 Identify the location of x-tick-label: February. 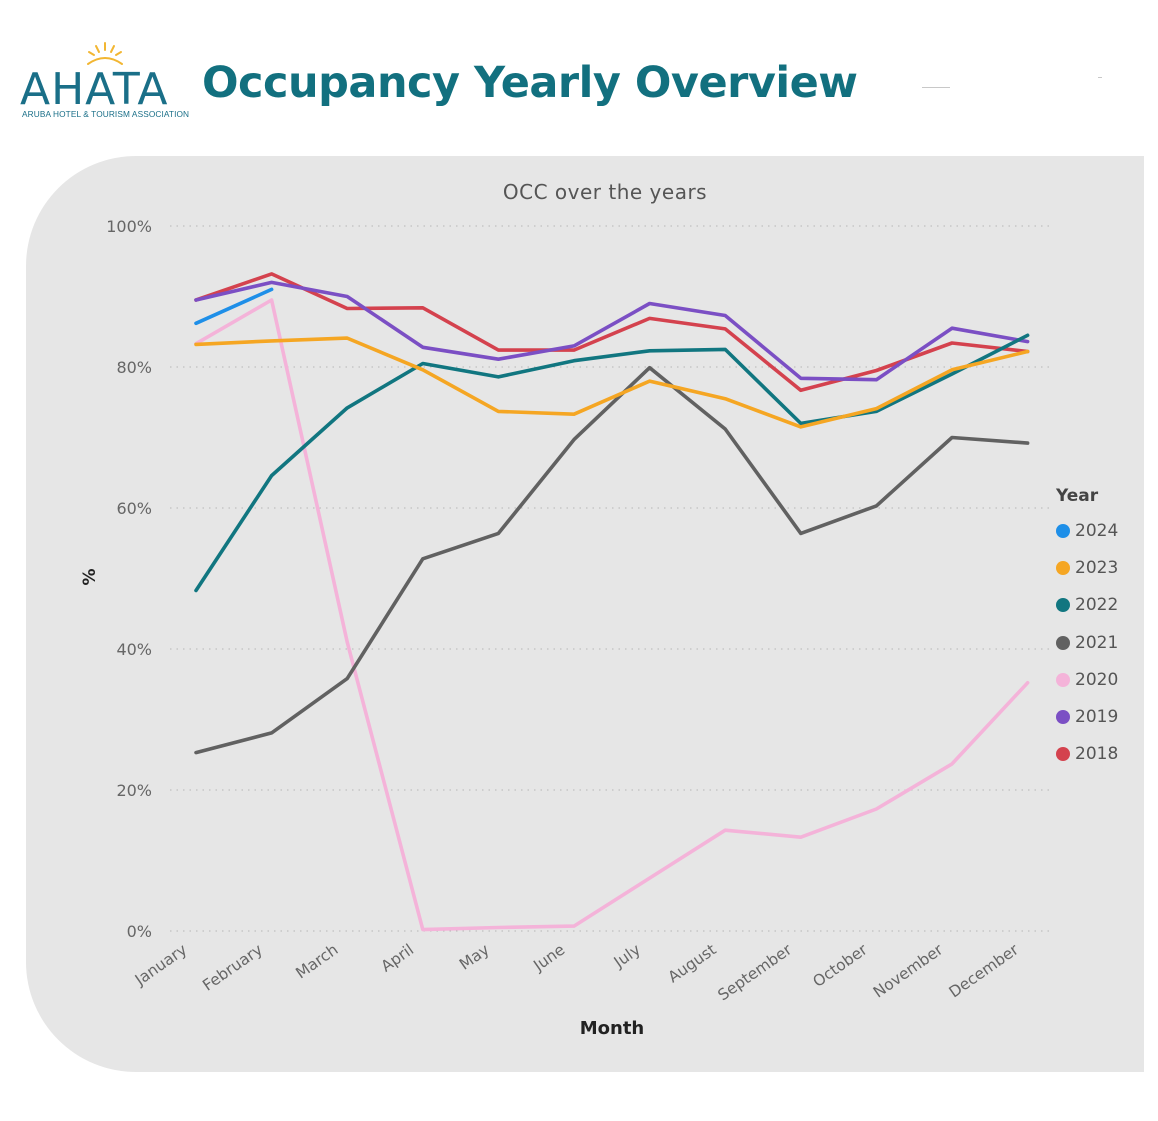
(232, 968).